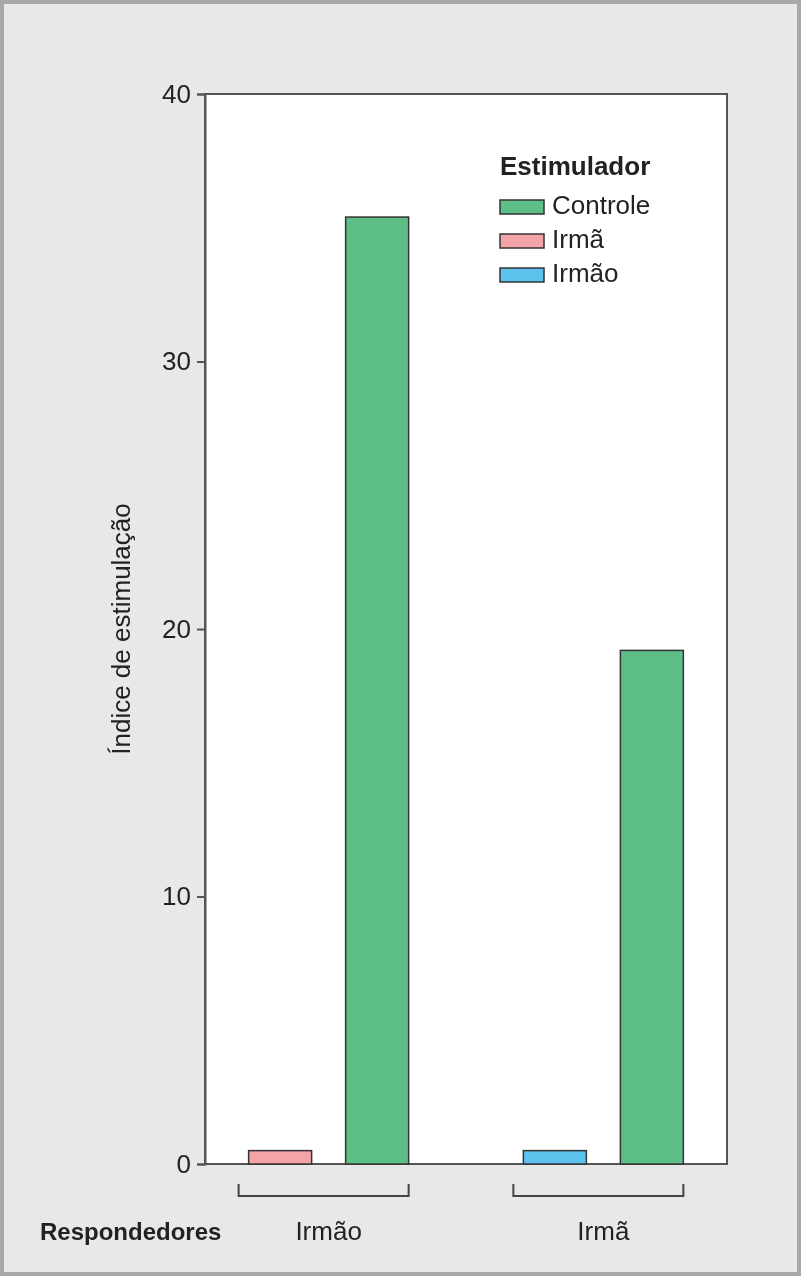 Image resolution: width=801 pixels, height=1276 pixels. What do you see at coordinates (585, 273) in the screenshot?
I see `legend-label: Irmão` at bounding box center [585, 273].